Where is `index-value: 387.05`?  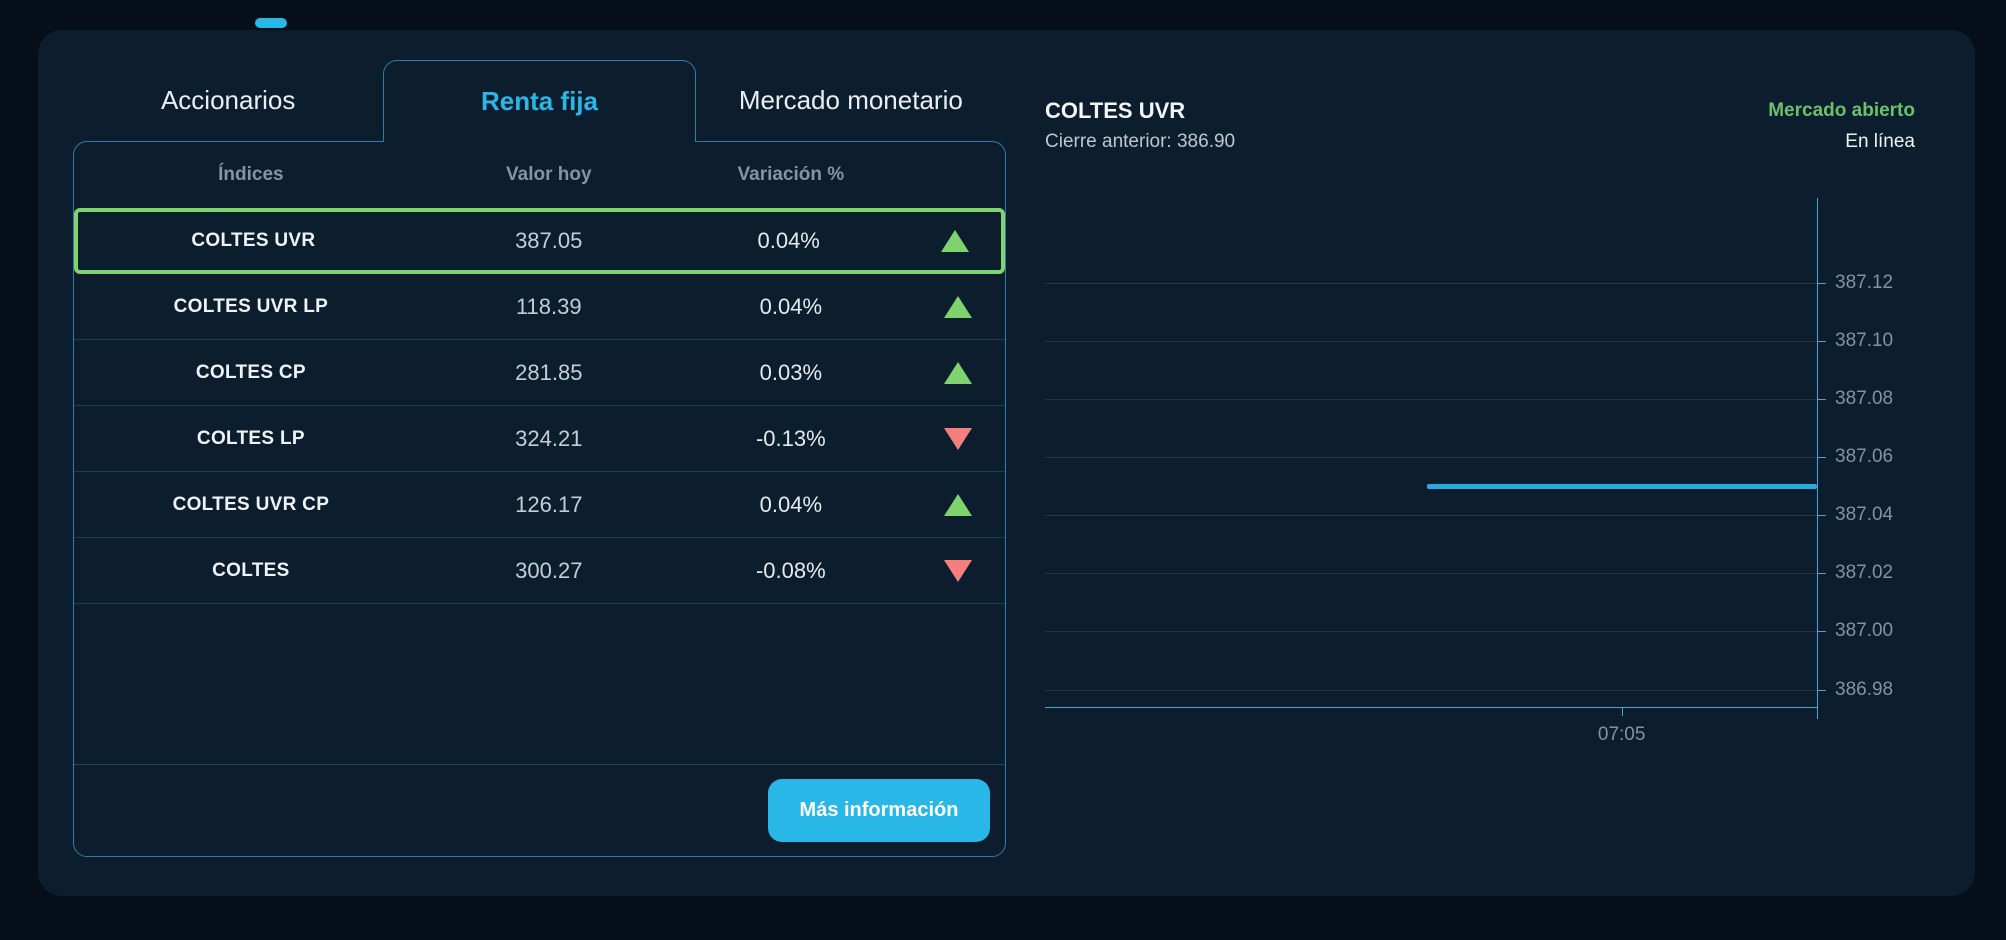 index-value: 387.05 is located at coordinates (549, 240).